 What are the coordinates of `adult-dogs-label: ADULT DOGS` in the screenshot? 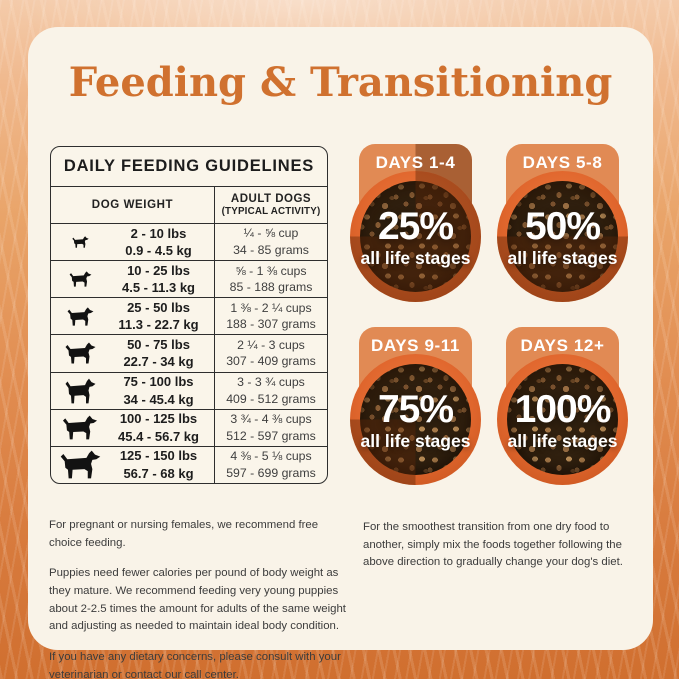 It's located at (271, 199).